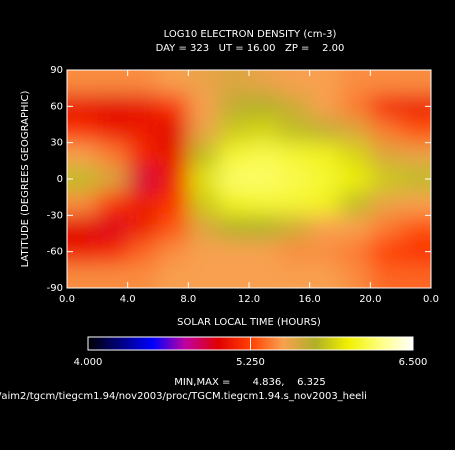 The image size is (455, 450). I want to click on colorbar-tick-label: 4.000, so click(88, 362).